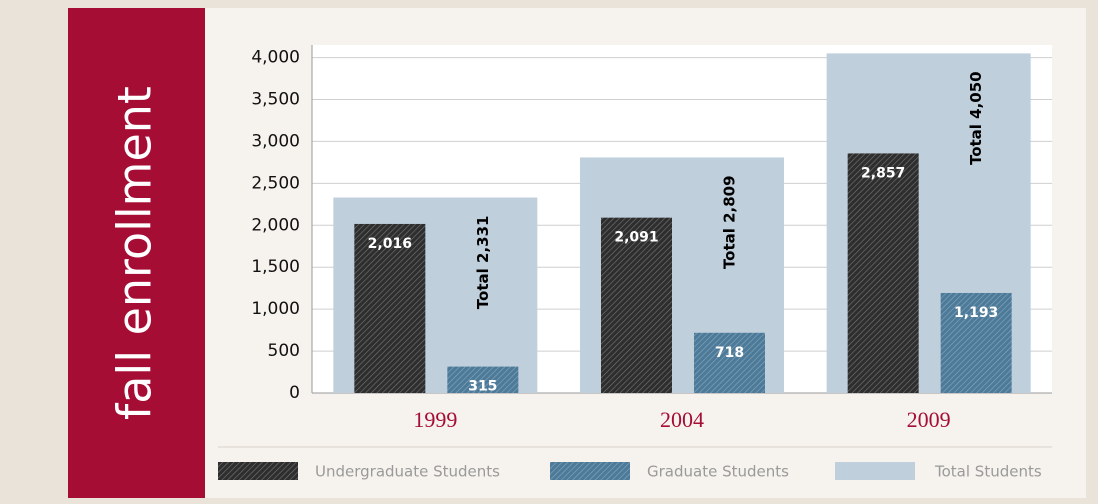 The image size is (1098, 504). What do you see at coordinates (275, 309) in the screenshot?
I see `y-tick-label: 1,000` at bounding box center [275, 309].